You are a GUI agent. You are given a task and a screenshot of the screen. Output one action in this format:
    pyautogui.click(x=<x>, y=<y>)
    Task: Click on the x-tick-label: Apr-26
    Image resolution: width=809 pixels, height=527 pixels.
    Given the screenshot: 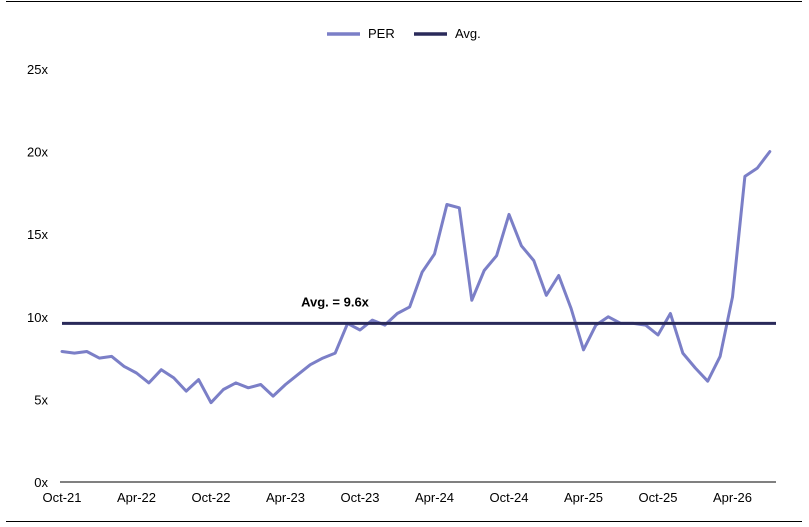 What is the action you would take?
    pyautogui.click(x=732, y=497)
    